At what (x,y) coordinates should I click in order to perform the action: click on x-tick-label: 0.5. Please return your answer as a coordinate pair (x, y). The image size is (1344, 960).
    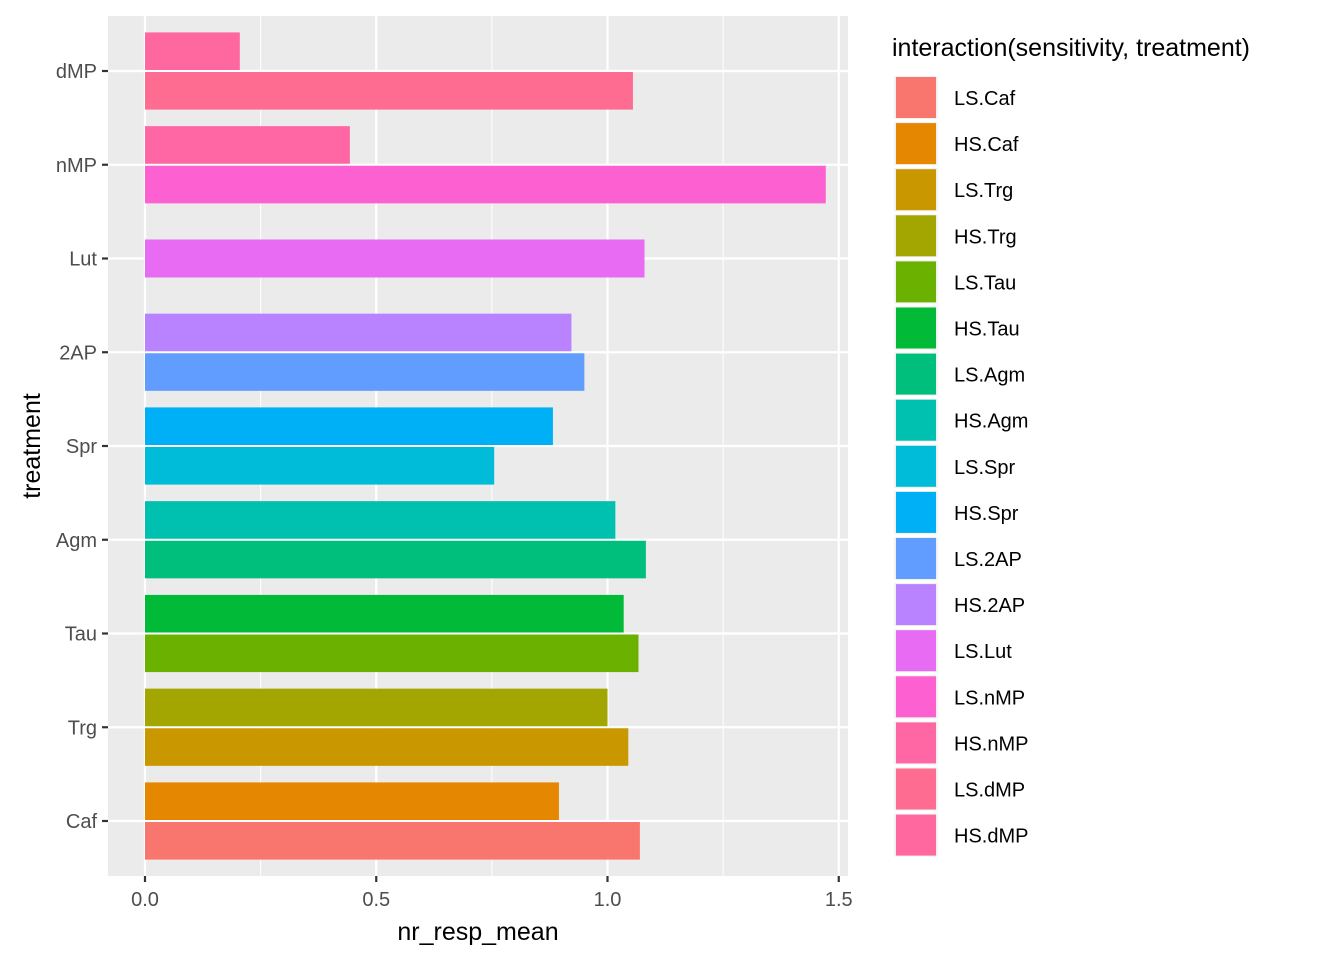
    Looking at the image, I should click on (376, 900).